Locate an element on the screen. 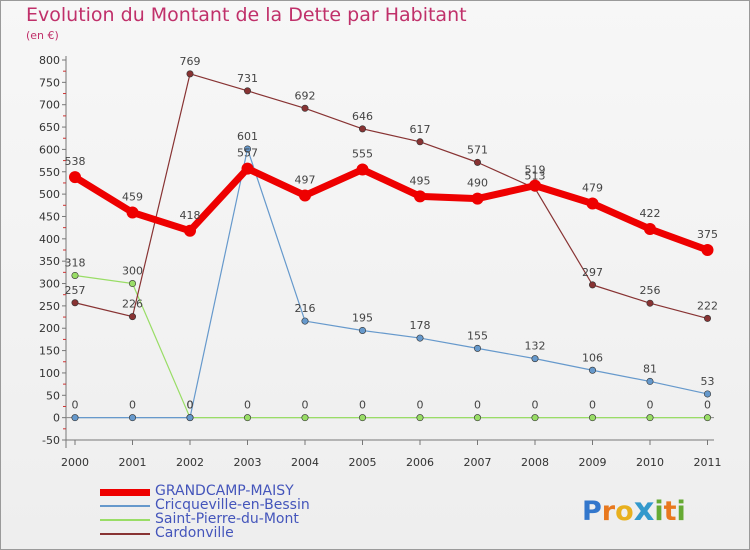 Image resolution: width=750 pixels, height=550 pixels. data-label: 375 is located at coordinates (707, 234).